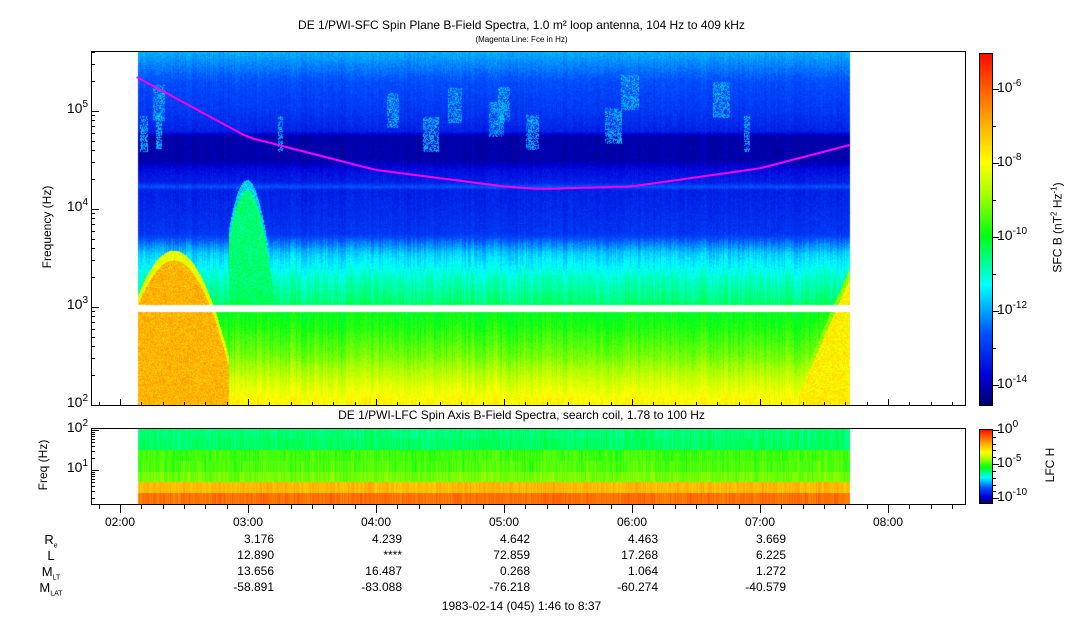  What do you see at coordinates (1012, 383) in the screenshot?
I see `colorbar-tick-label: 10⁻¹⁴` at bounding box center [1012, 383].